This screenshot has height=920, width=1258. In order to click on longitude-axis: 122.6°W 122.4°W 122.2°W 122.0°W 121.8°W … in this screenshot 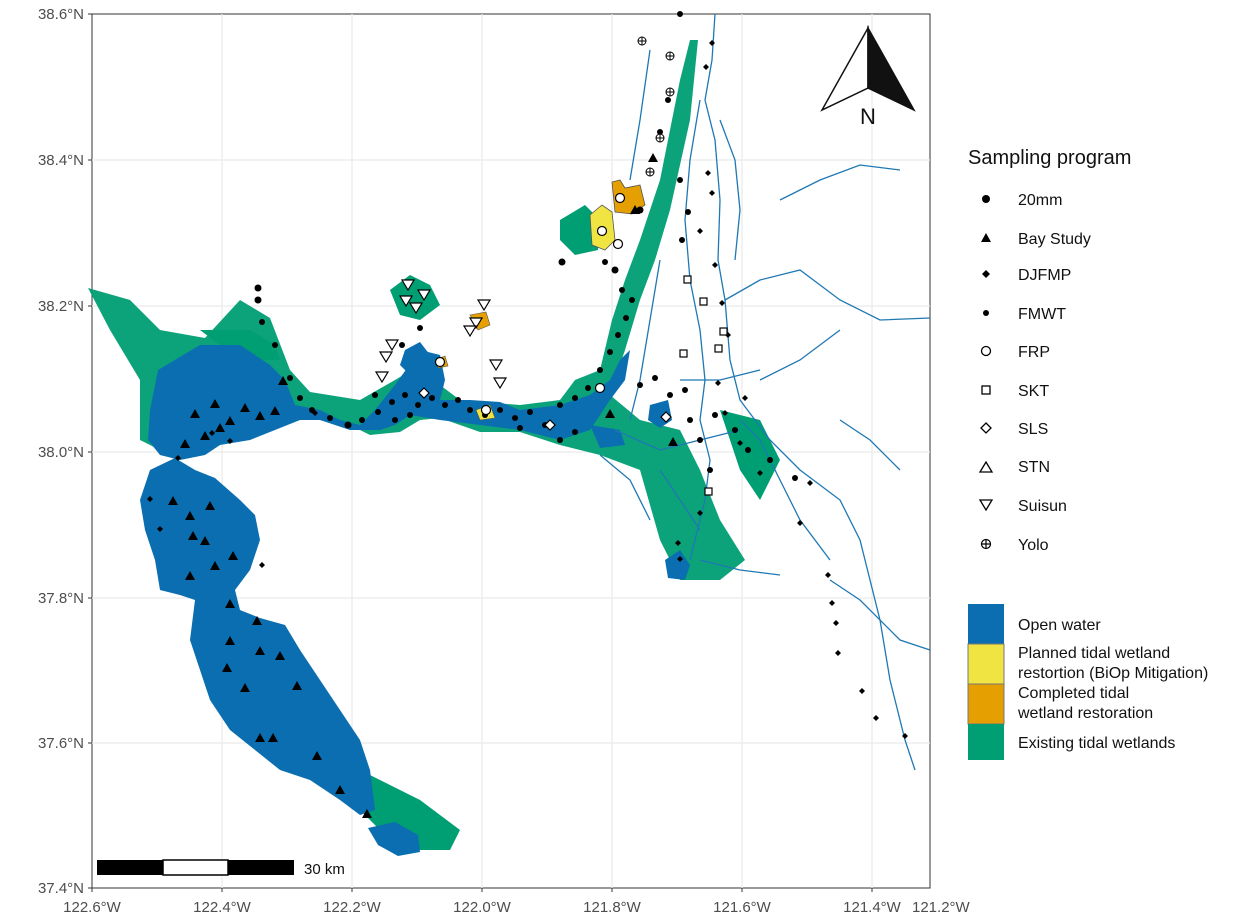, I will do `click(517, 902)`.